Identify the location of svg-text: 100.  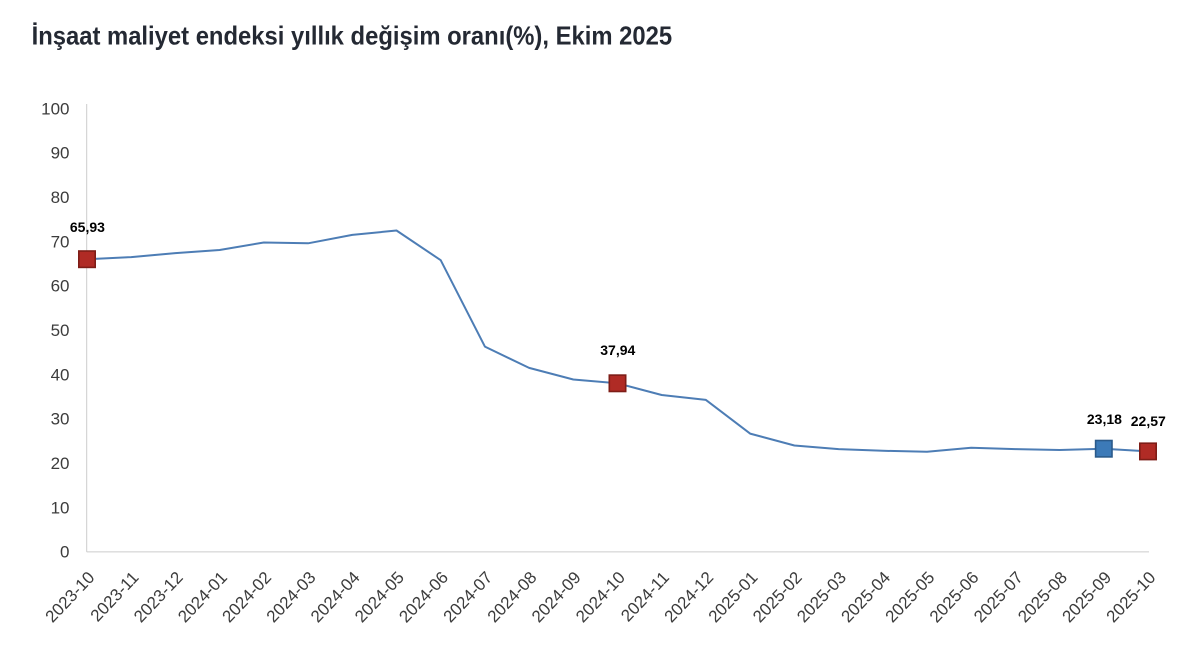
(55, 108).